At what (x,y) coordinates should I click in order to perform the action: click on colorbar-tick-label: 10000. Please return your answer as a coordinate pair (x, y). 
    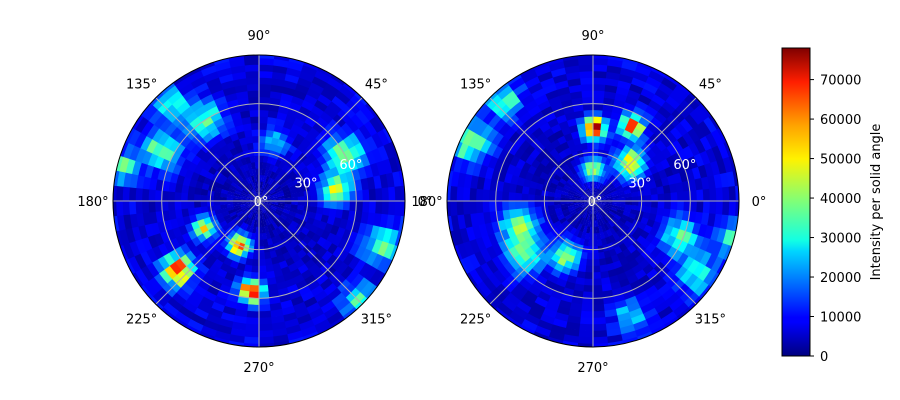
    Looking at the image, I should click on (840, 318).